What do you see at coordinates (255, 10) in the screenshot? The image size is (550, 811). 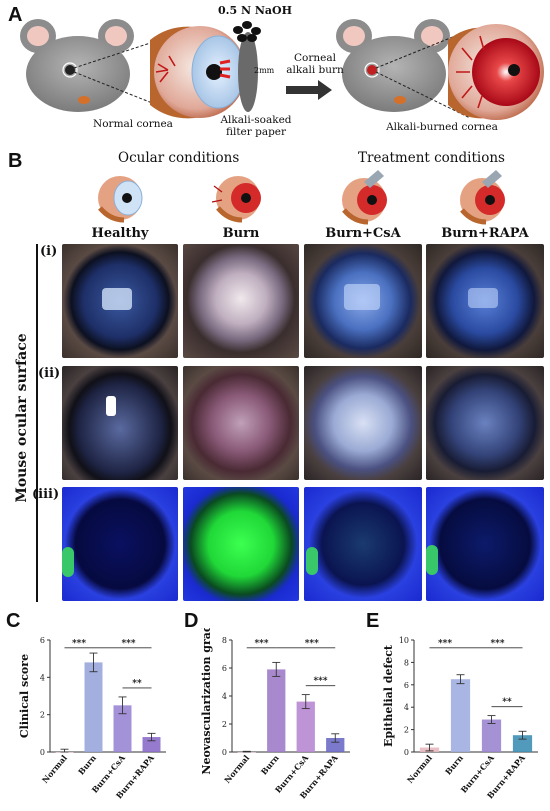 I see `naoh-label: 0.5 N NaOH` at bounding box center [255, 10].